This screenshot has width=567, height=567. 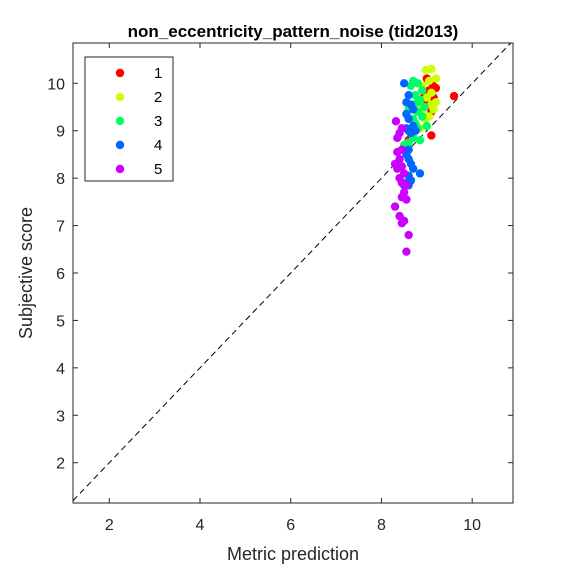 What do you see at coordinates (60, 416) in the screenshot?
I see `y-tick-label: 3` at bounding box center [60, 416].